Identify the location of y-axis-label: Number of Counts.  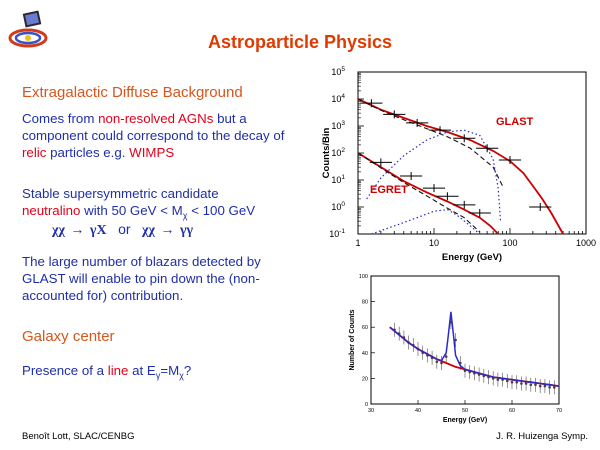
(352, 339).